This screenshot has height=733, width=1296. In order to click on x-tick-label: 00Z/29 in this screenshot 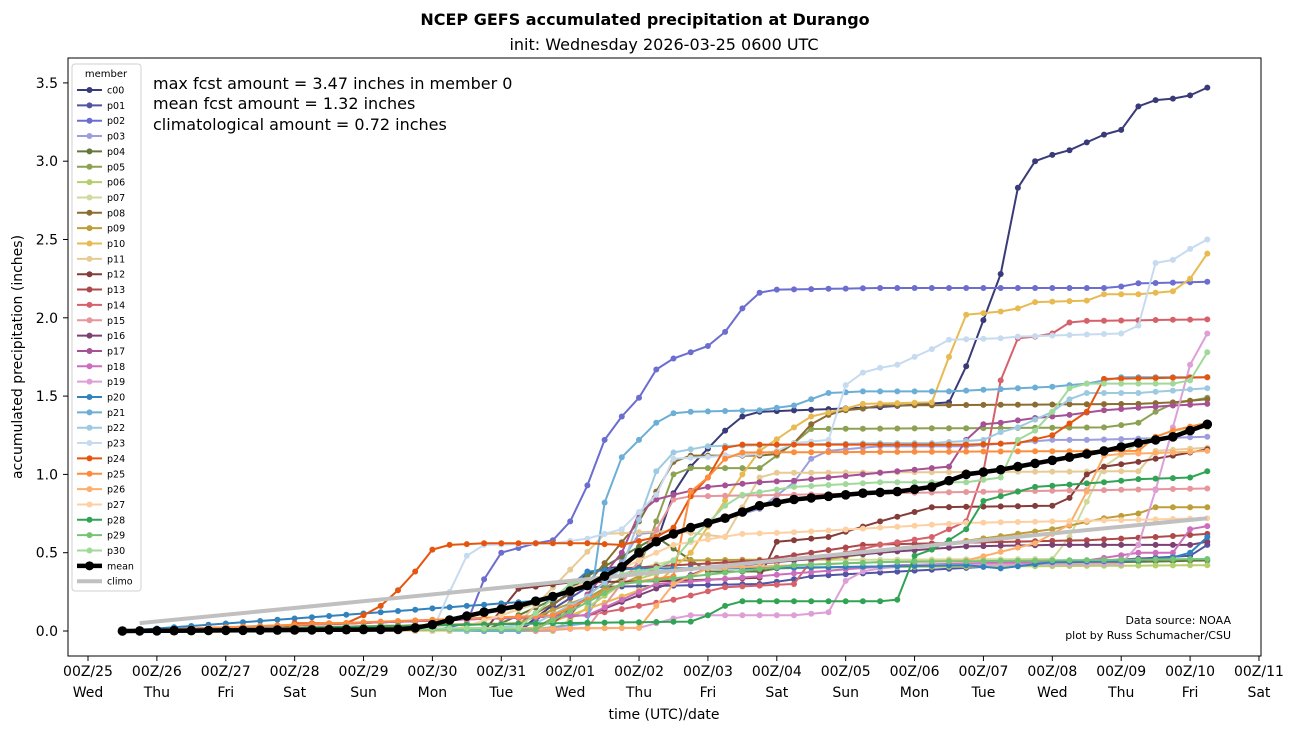, I will do `click(364, 672)`.